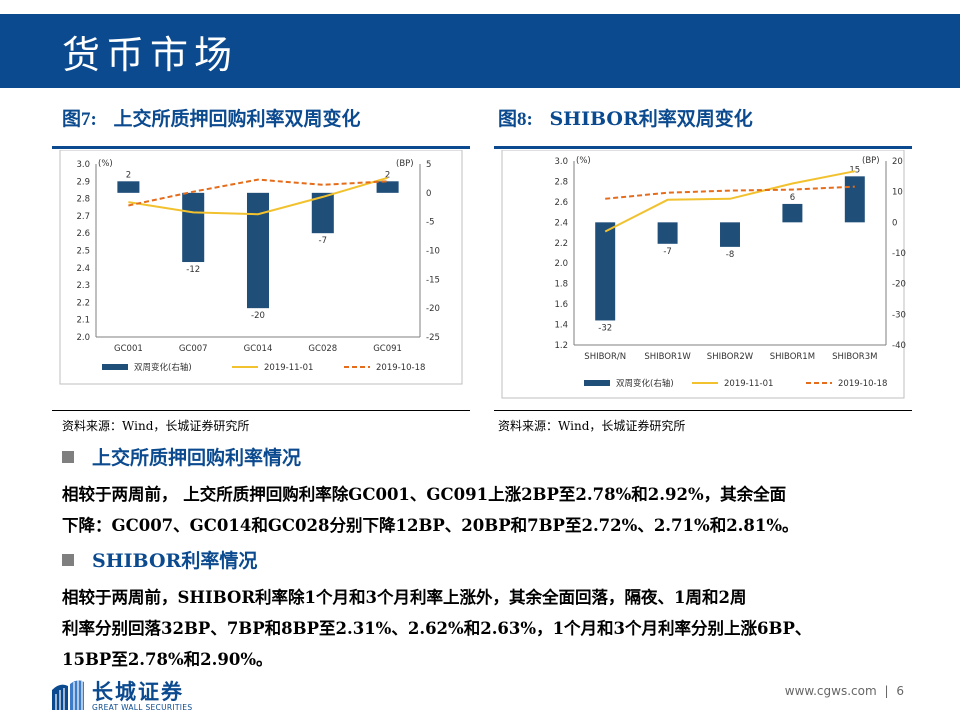 Image resolution: width=960 pixels, height=720 pixels. What do you see at coordinates (605, 357) in the screenshot?
I see `category-label: SHIBOR/N` at bounding box center [605, 357].